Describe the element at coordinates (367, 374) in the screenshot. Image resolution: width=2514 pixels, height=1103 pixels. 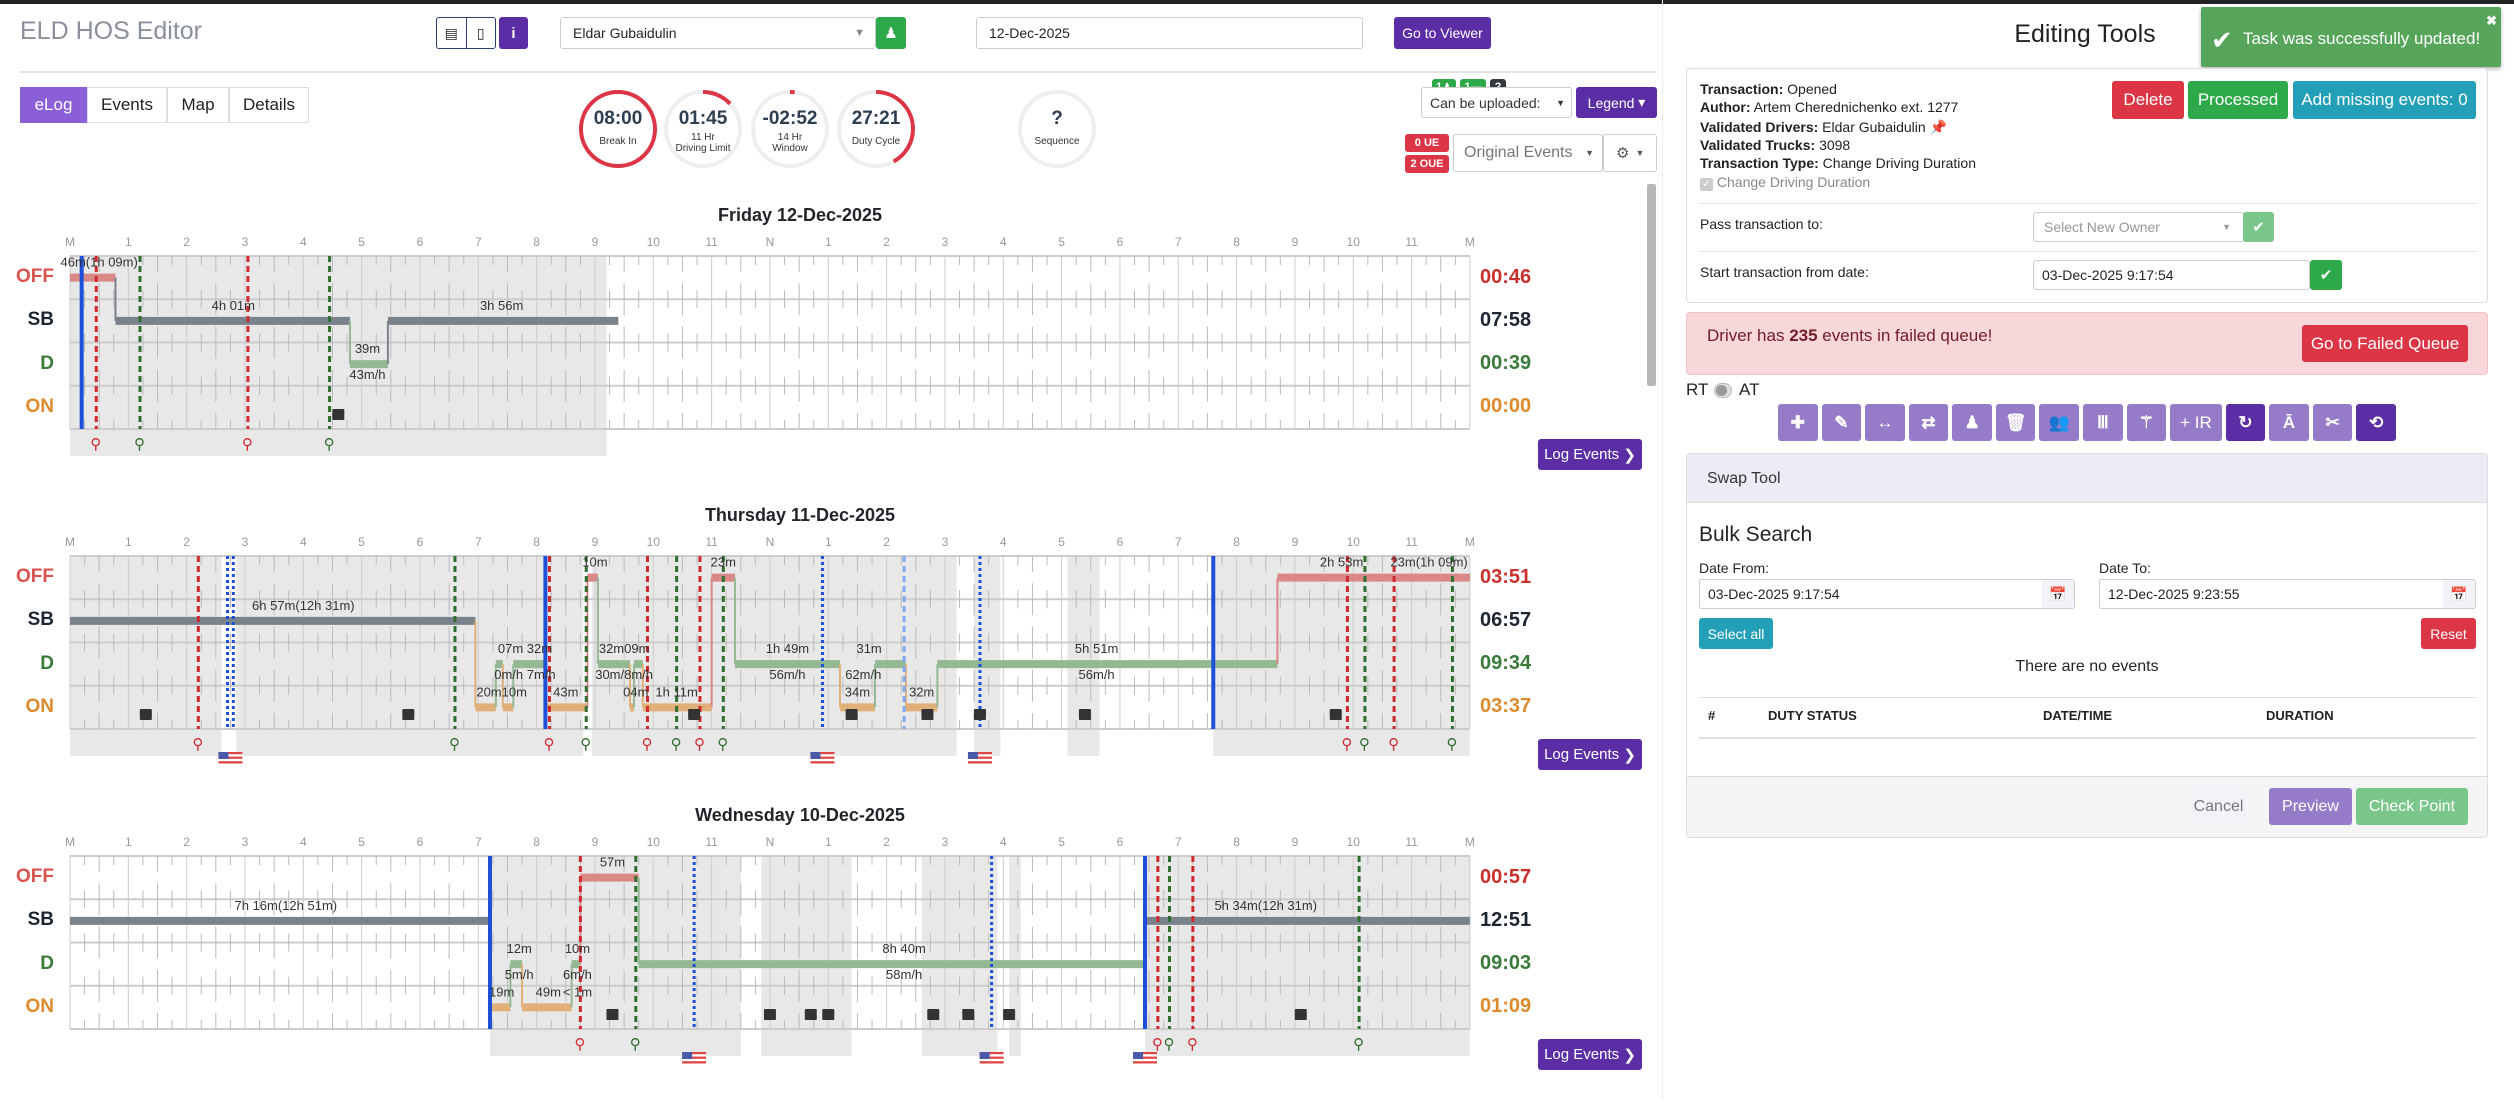
I see `duration-label: 43m/h` at that location.